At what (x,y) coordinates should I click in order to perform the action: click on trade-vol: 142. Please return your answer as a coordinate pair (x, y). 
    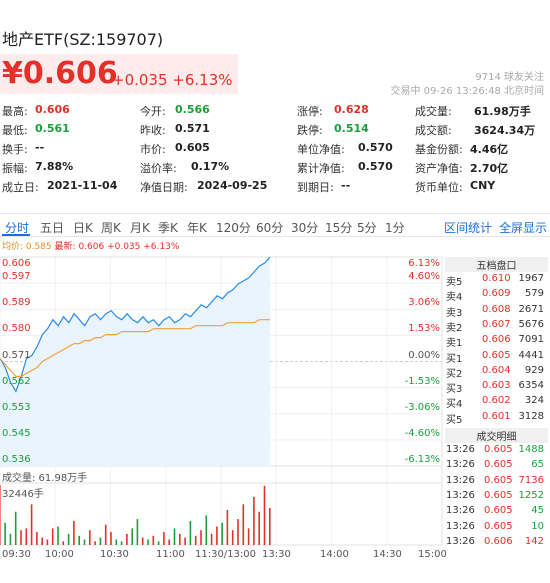
    Looking at the image, I should click on (534, 541).